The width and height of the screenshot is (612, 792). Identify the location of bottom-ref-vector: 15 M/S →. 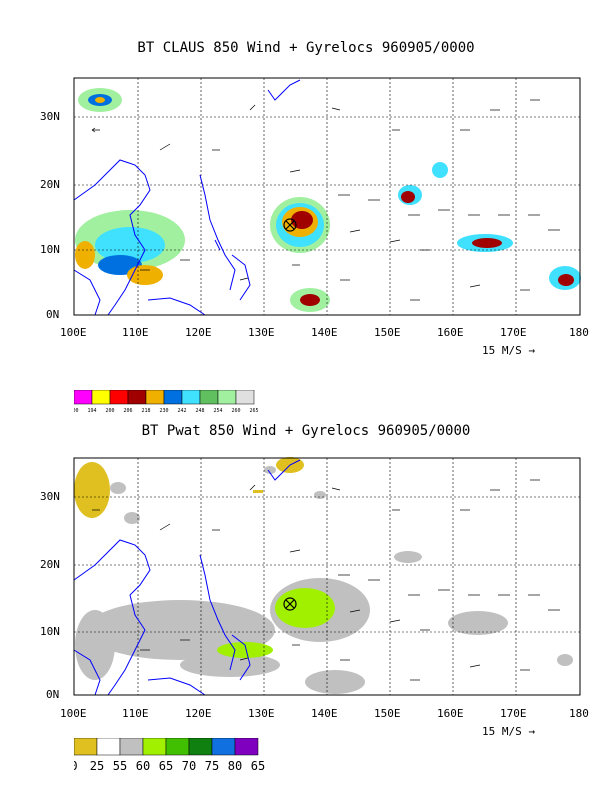
(508, 731).